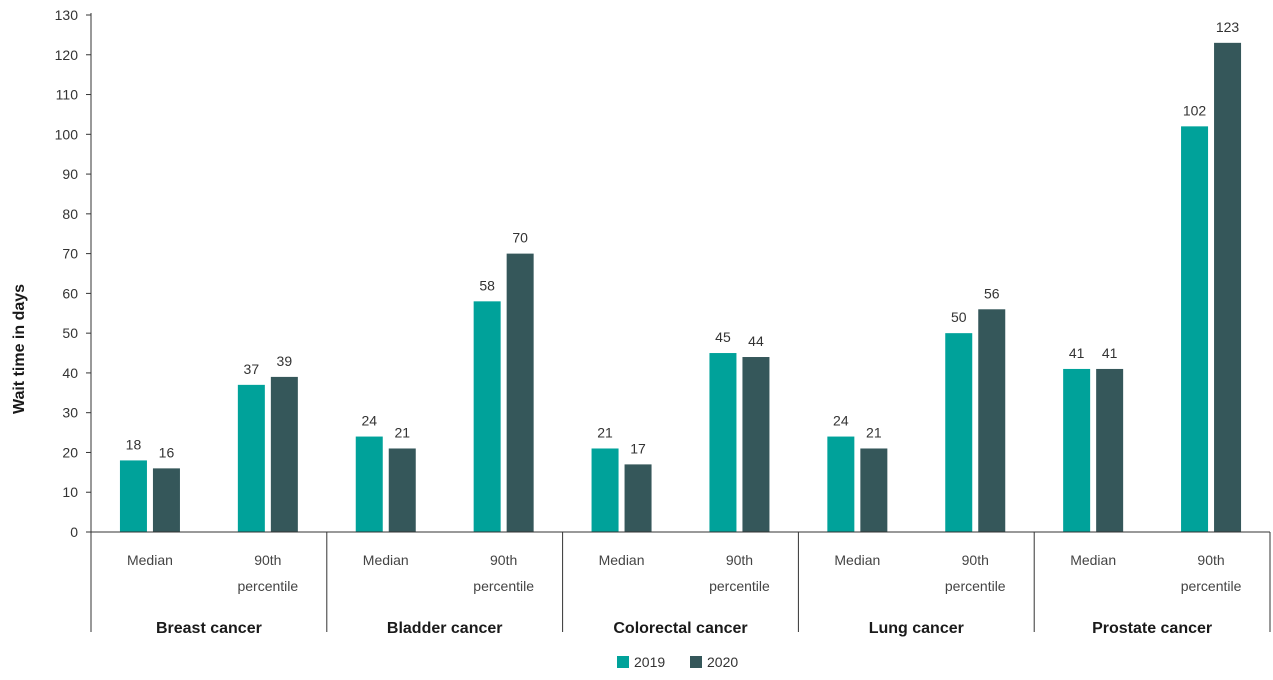 The width and height of the screenshot is (1273, 680). What do you see at coordinates (73, 273) in the screenshot?
I see `y-axis-ticks: 0 10 20 30 40 50 60 70 80 90 100 110 120 130` at bounding box center [73, 273].